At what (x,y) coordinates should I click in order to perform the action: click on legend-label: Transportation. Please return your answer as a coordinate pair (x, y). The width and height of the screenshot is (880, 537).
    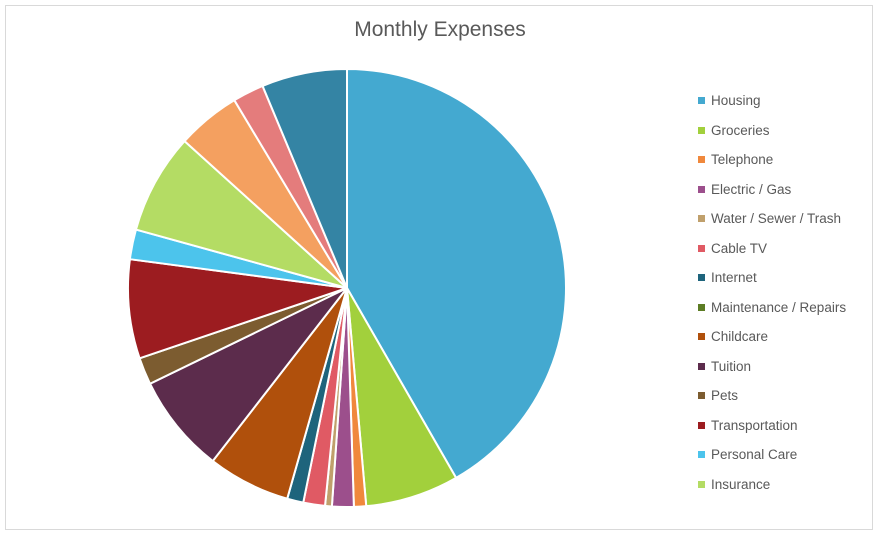
    Looking at the image, I should click on (754, 425).